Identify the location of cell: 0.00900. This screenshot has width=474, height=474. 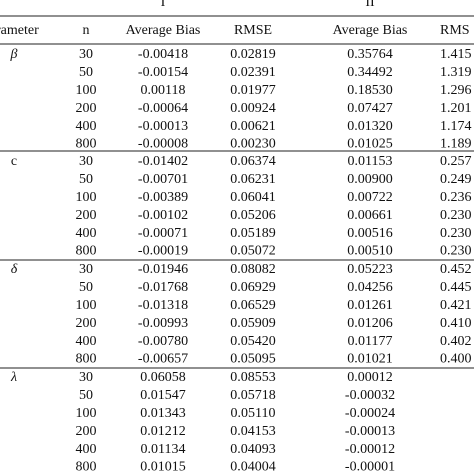
(370, 179).